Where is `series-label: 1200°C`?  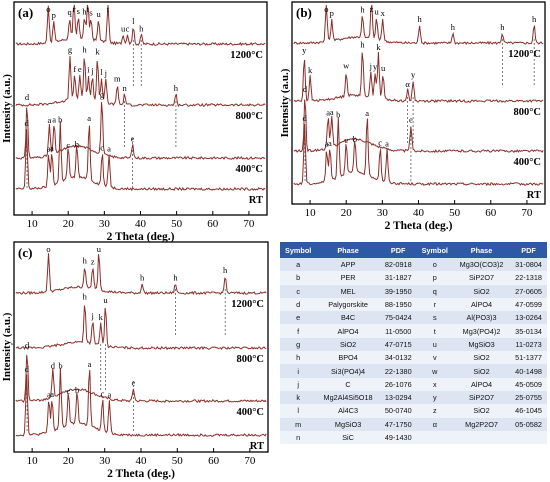
series-label: 1200°C is located at coordinates (247, 304).